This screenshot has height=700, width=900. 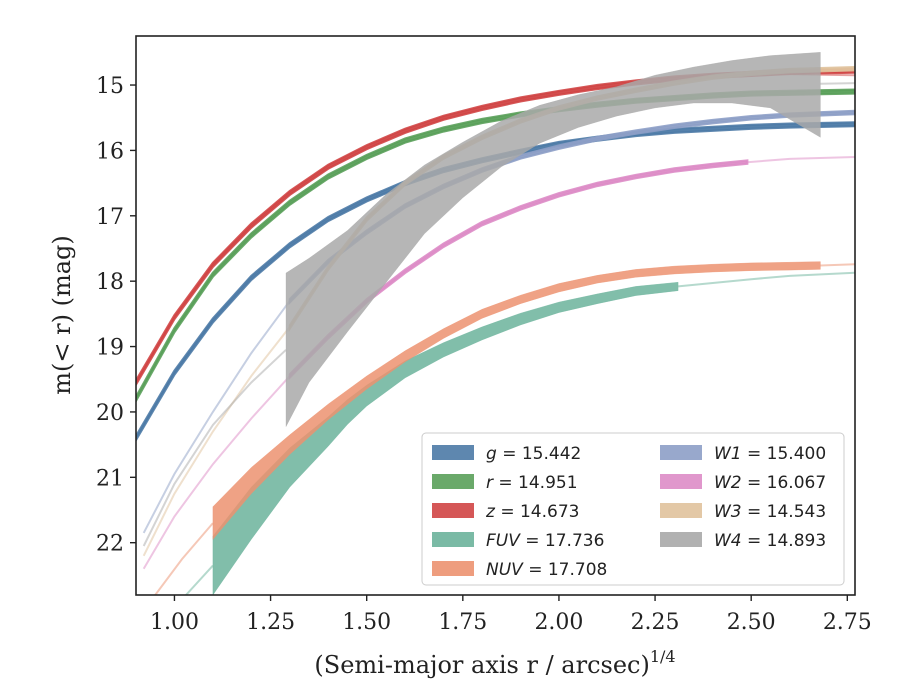 What do you see at coordinates (490, 512) in the screenshot?
I see `legend-label-band: z` at bounding box center [490, 512].